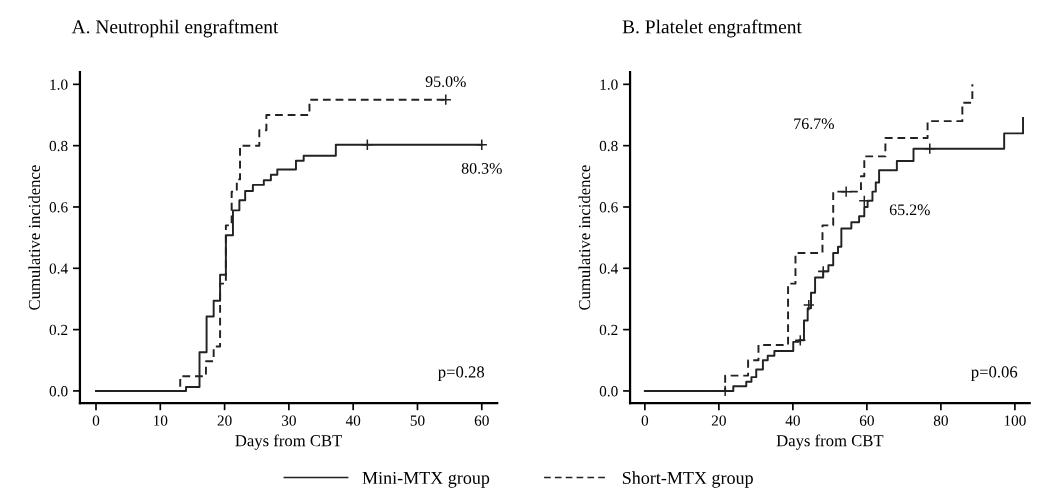 This screenshot has height=504, width=1038. What do you see at coordinates (940, 420) in the screenshot?
I see `x-tick-label: 80` at bounding box center [940, 420].